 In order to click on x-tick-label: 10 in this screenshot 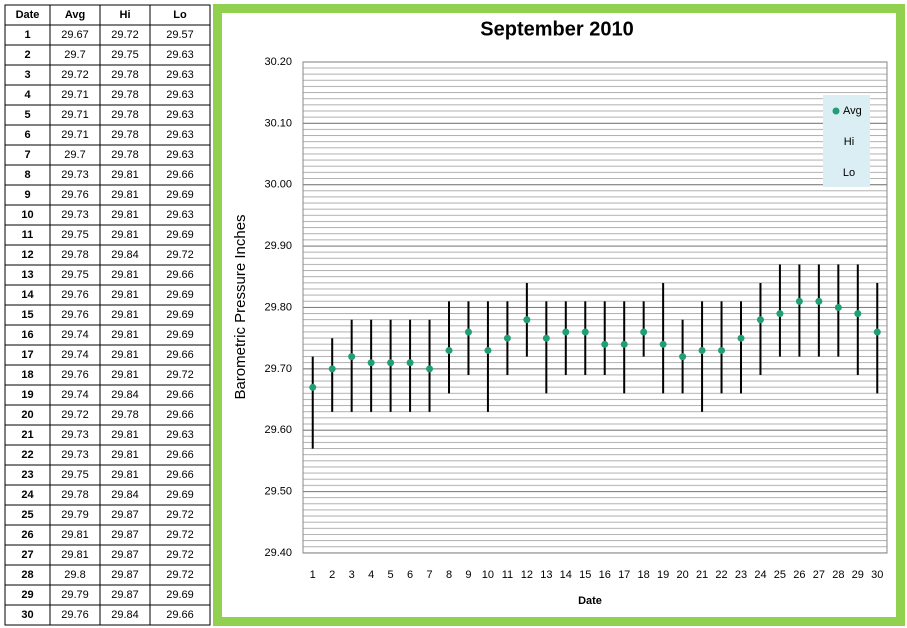, I will do `click(488, 575)`.